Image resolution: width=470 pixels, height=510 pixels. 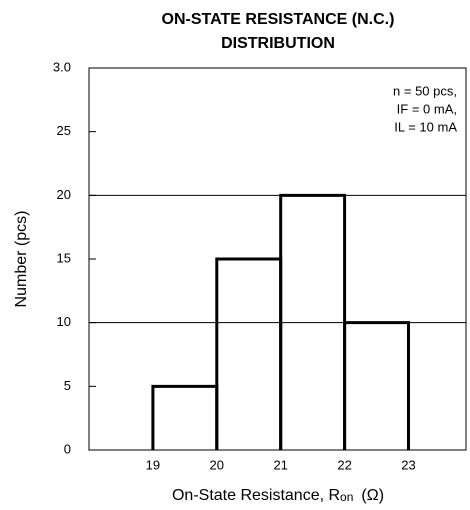 I want to click on x-tick-label: 23, so click(x=408, y=464).